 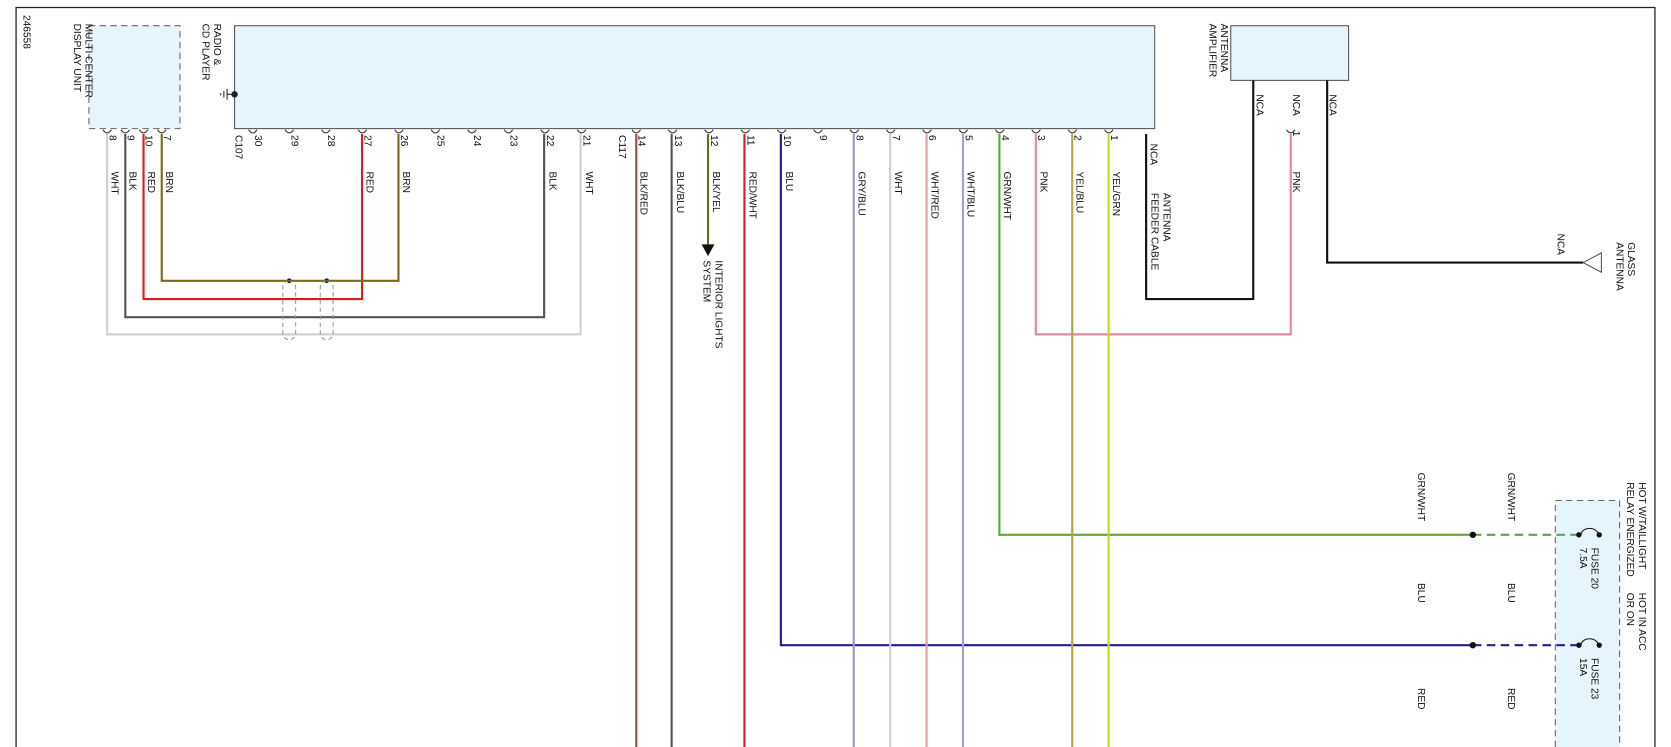 I want to click on pin-number: 7, so click(x=895, y=138).